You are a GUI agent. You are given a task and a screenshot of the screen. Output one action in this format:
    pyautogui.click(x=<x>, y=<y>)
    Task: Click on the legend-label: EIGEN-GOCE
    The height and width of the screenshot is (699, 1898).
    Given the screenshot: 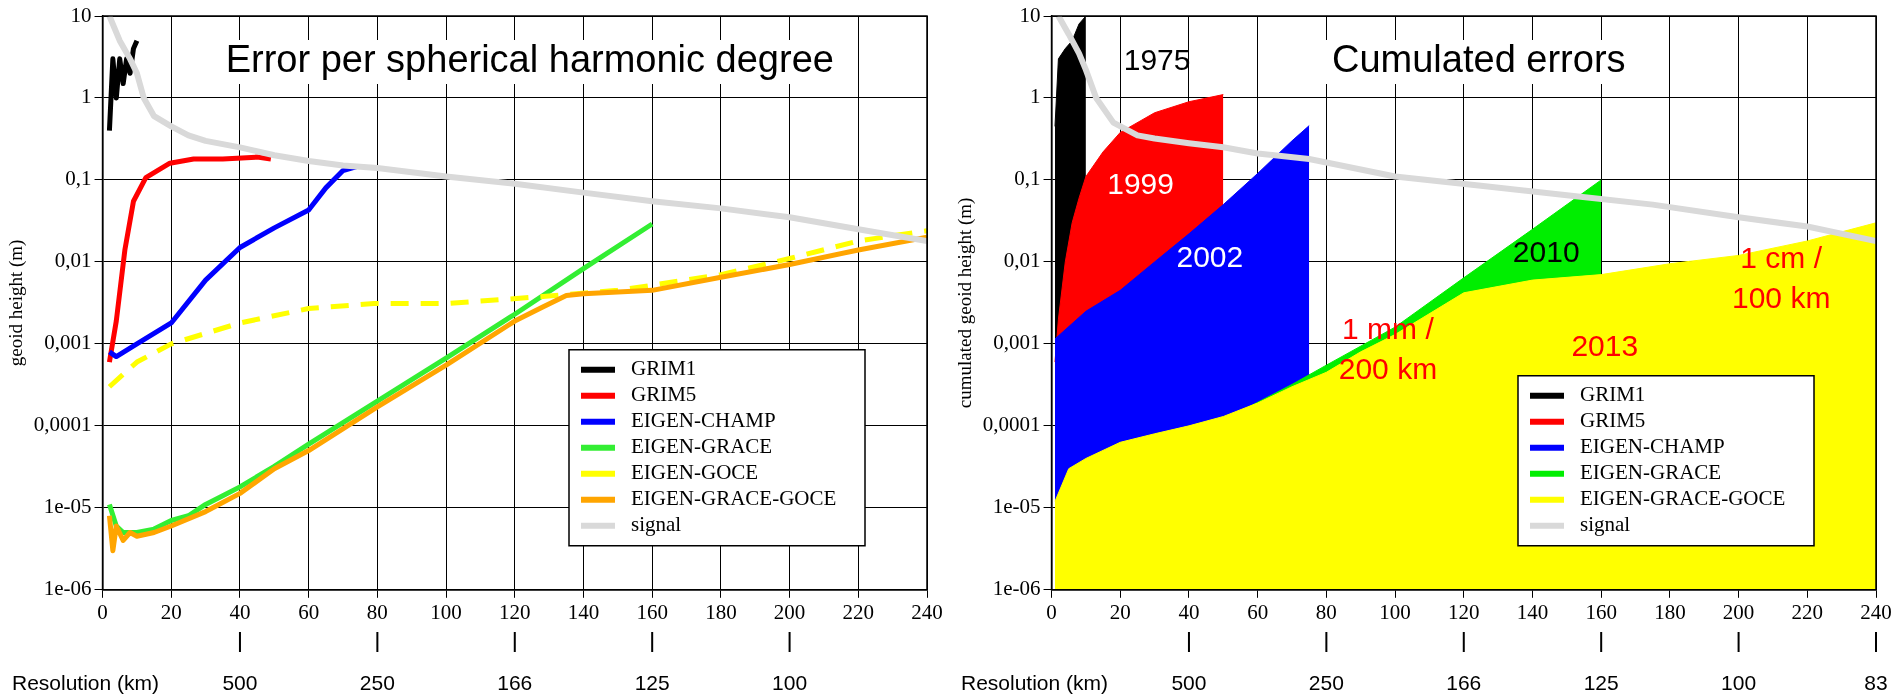 What is the action you would take?
    pyautogui.click(x=695, y=472)
    